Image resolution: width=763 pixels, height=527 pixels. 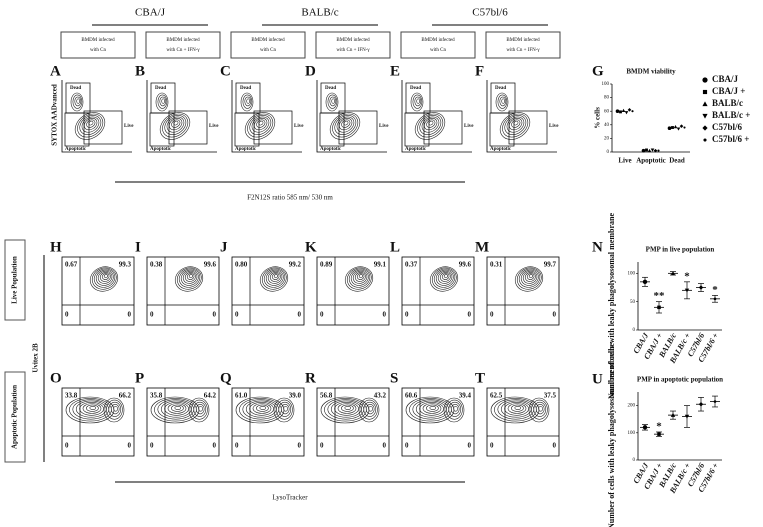 I want to click on quadrant-value: 66.2, so click(x=125, y=396).